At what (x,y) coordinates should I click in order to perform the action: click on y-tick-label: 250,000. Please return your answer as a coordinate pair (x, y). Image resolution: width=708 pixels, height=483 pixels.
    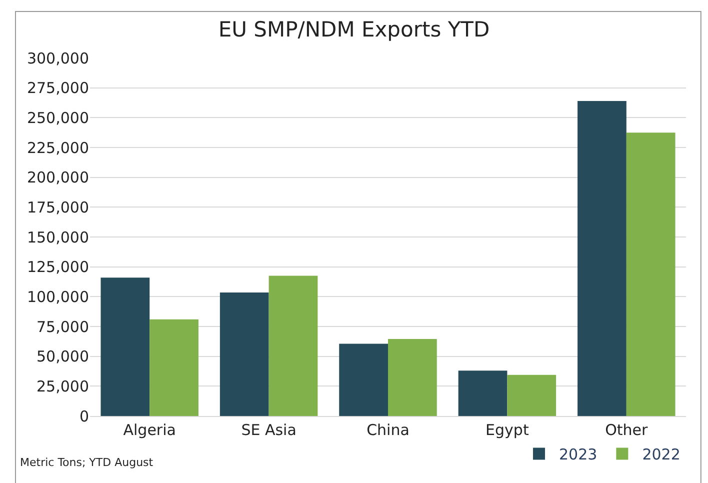
    Looking at the image, I should click on (57, 117).